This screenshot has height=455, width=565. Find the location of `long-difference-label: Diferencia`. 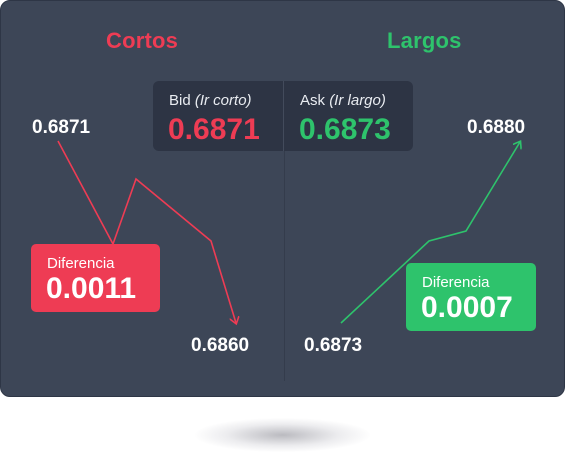

long-difference-label: Diferencia is located at coordinates (456, 282).